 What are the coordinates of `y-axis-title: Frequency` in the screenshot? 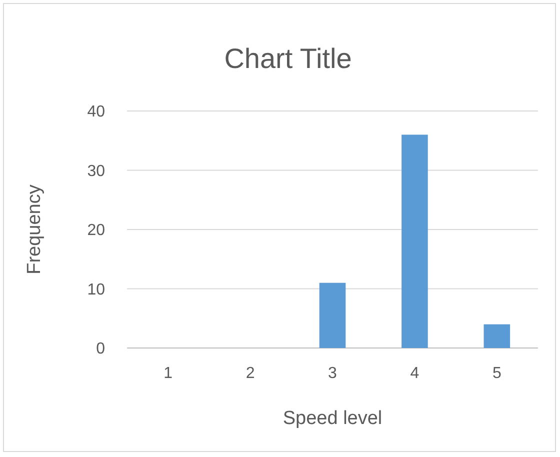 It's located at (34, 229).